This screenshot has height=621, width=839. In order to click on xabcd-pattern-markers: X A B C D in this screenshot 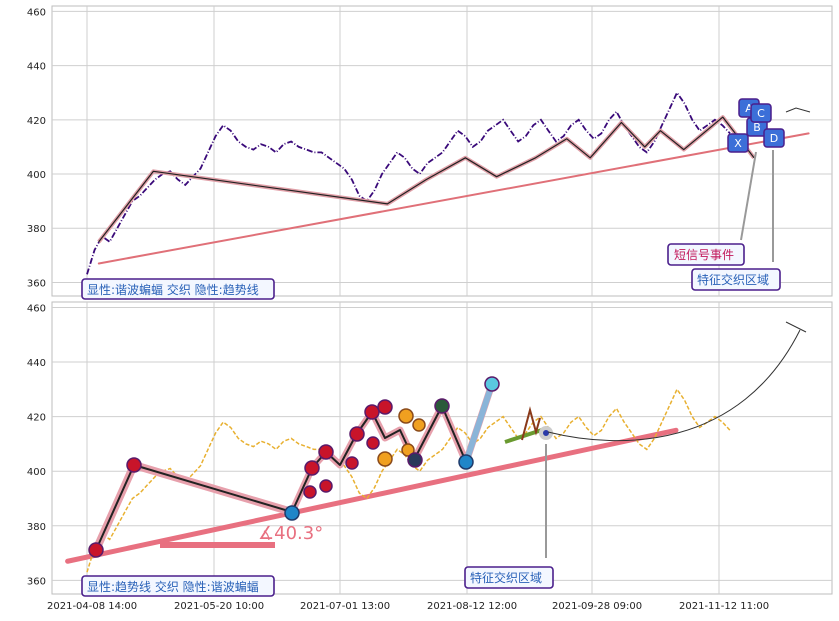, I will do `click(769, 125)`.